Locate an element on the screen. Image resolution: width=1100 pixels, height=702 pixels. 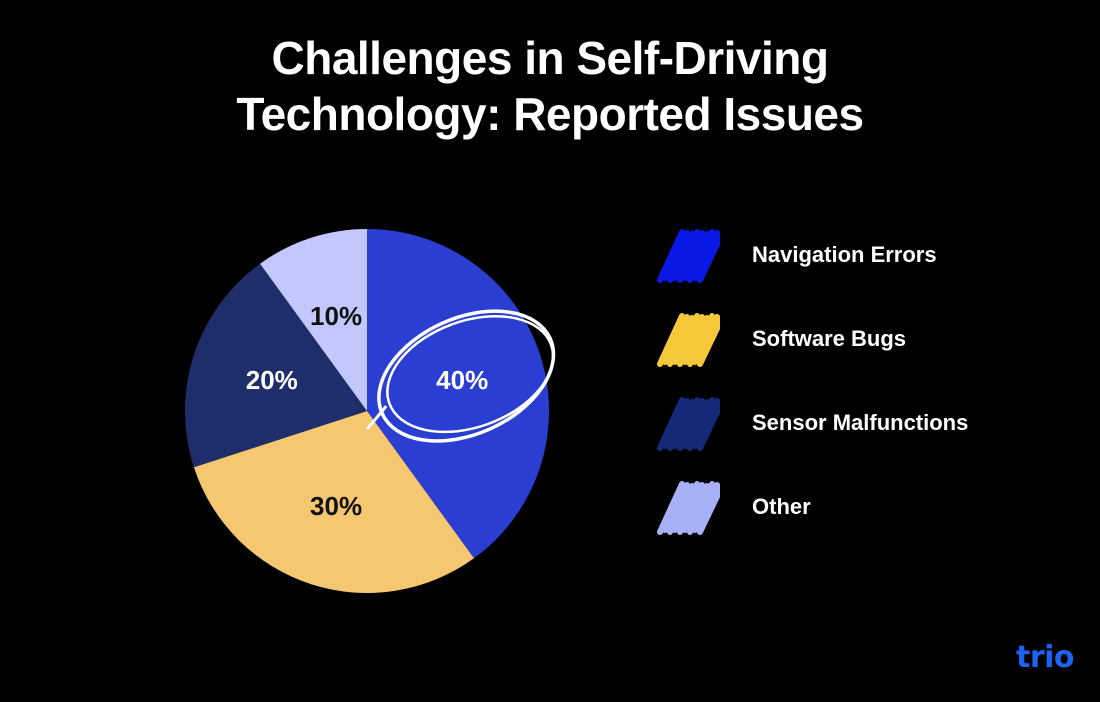
highlight-scribble is located at coordinates (460, 376).